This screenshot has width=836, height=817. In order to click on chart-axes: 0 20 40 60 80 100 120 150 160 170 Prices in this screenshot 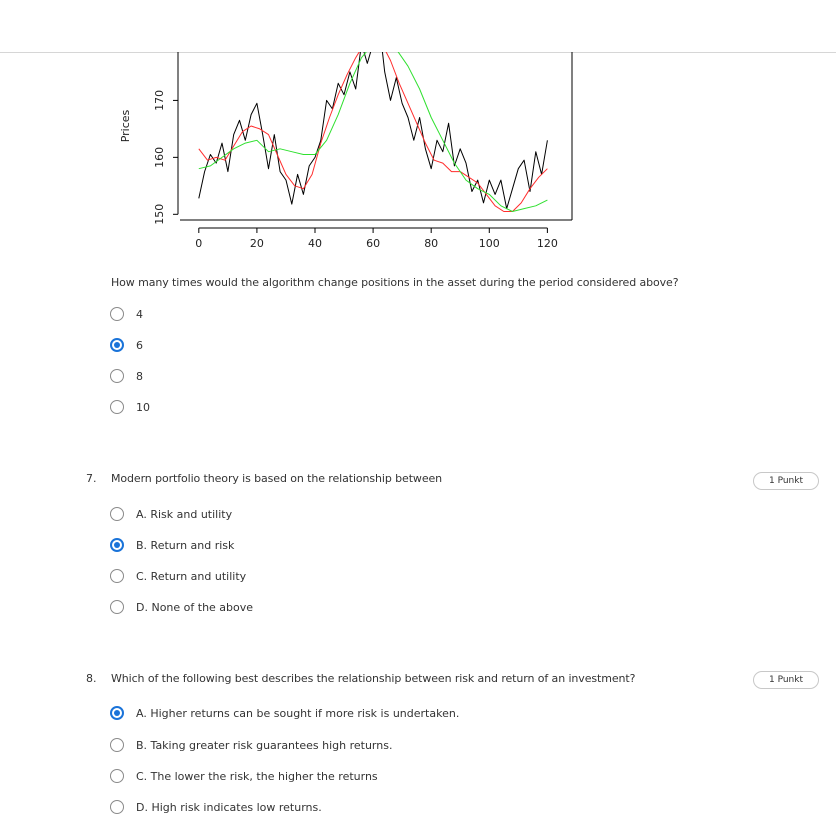, I will do `click(346, 151)`.